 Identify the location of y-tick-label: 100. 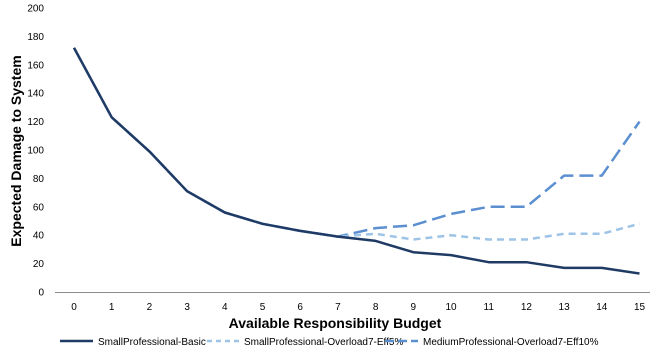
(35, 151).